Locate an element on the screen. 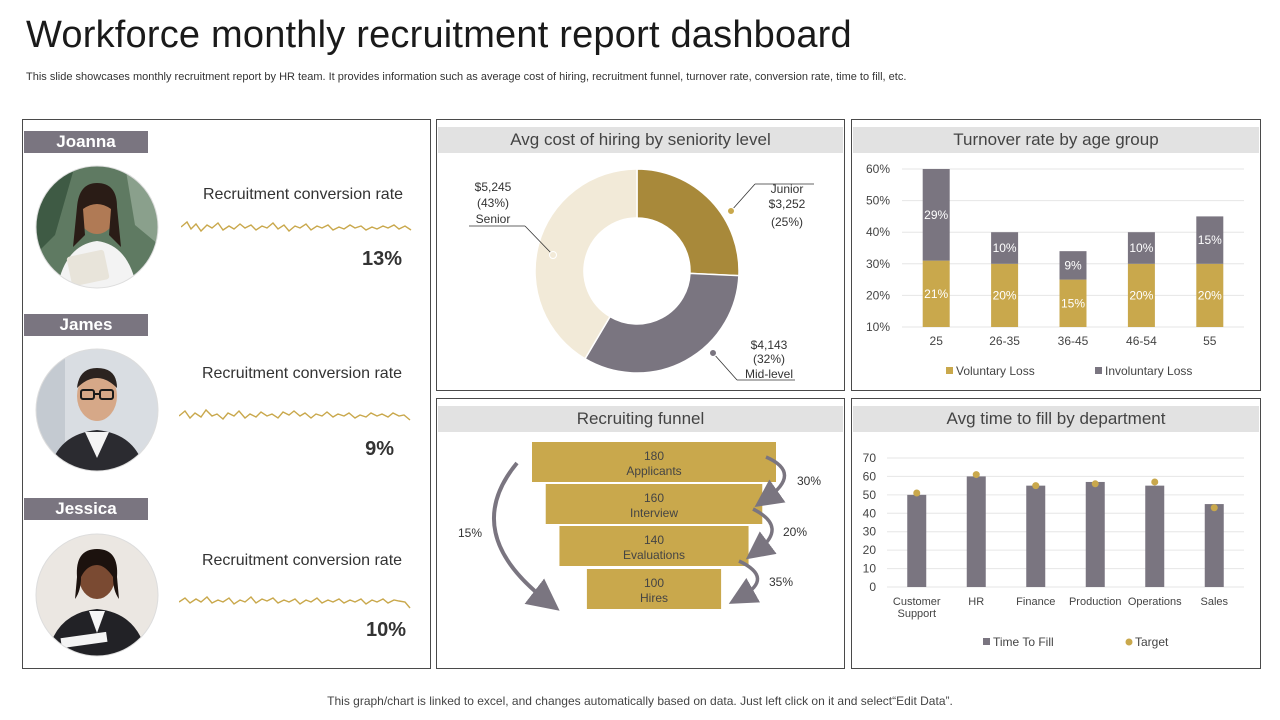  funnel-bar-applicants is located at coordinates (654, 462).